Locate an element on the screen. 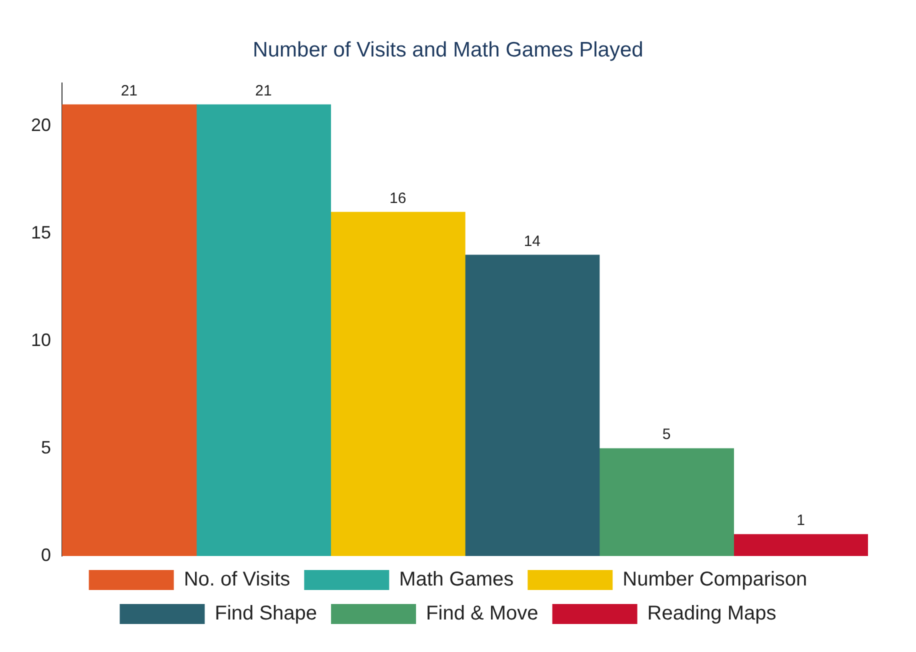 Image resolution: width=916 pixels, height=652 pixels. data-label: 14 is located at coordinates (532, 241).